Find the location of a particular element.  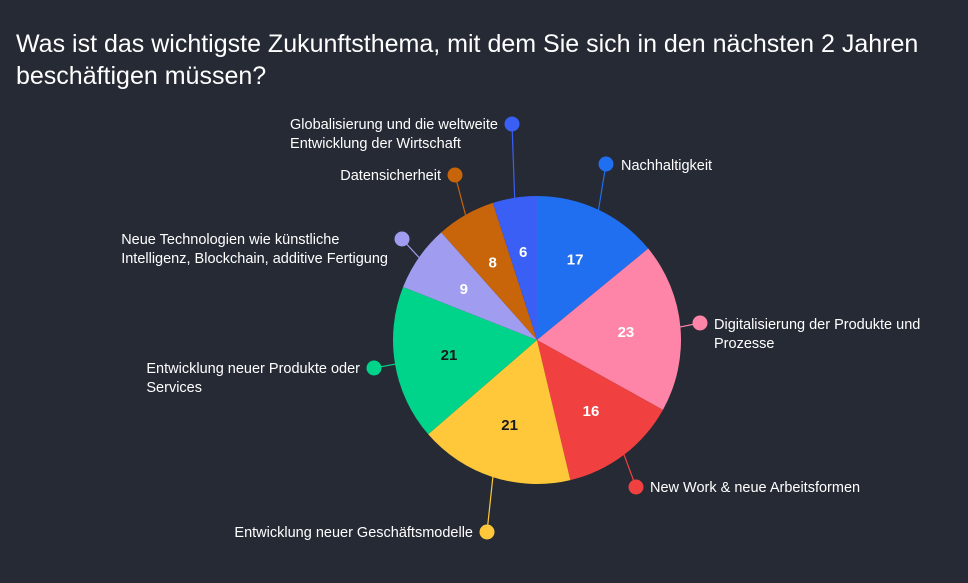

slice-value-label: 9 is located at coordinates (464, 289).